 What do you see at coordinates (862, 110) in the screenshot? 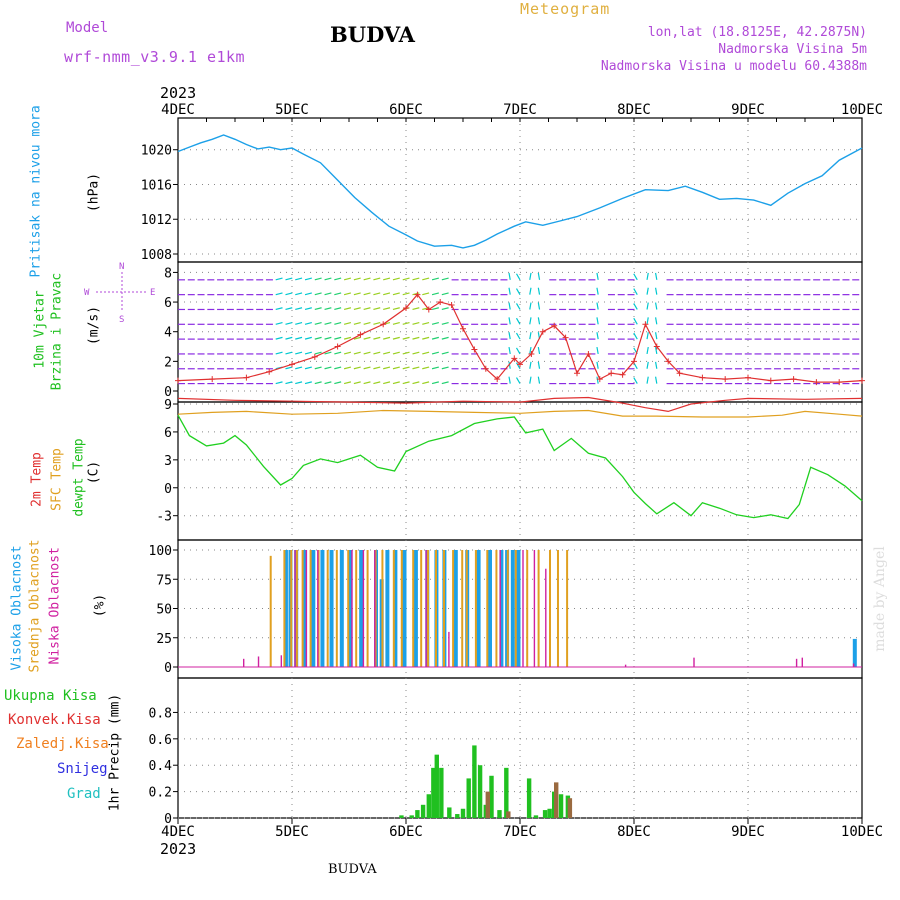
I see `x-tick-label-top: 10DEC` at bounding box center [862, 110].